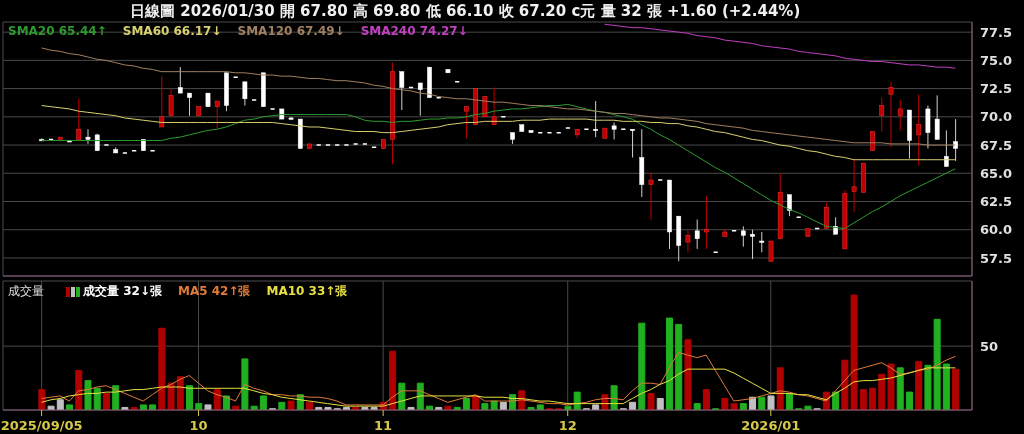  What do you see at coordinates (414, 31) in the screenshot?
I see `text: SMA240 74.27↓` at bounding box center [414, 31].